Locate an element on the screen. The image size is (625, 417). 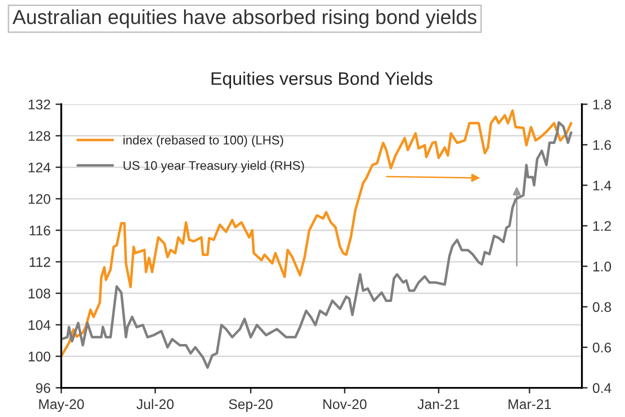
chart-subtitle: Australian equities have absorbed rising bond yields is located at coordinates (244, 18).